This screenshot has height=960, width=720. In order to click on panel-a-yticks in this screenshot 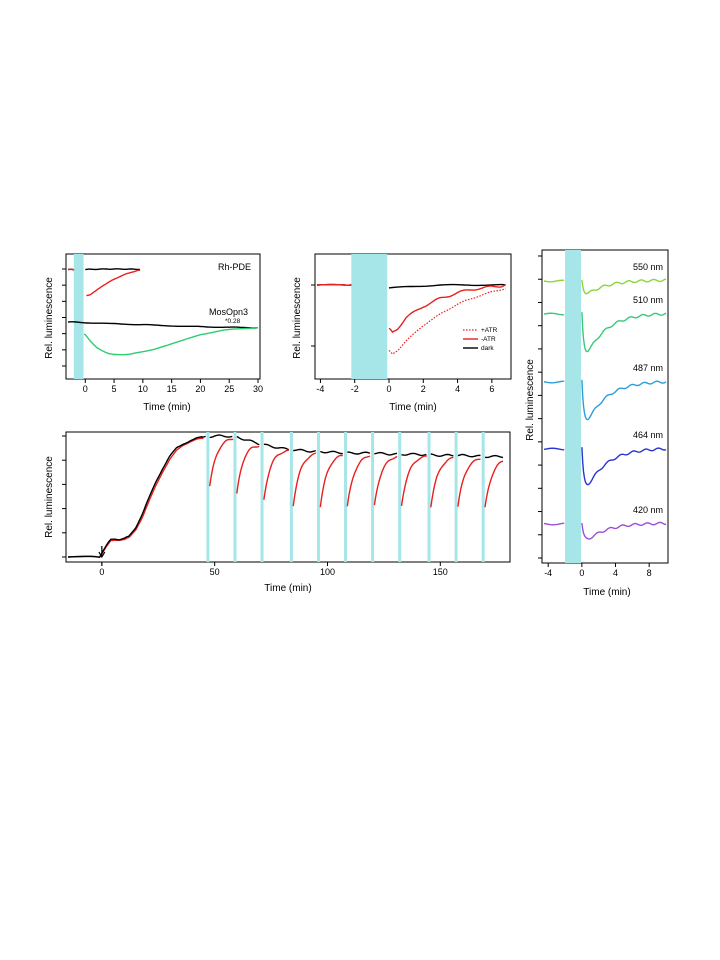, I will do `click(64, 317)`.